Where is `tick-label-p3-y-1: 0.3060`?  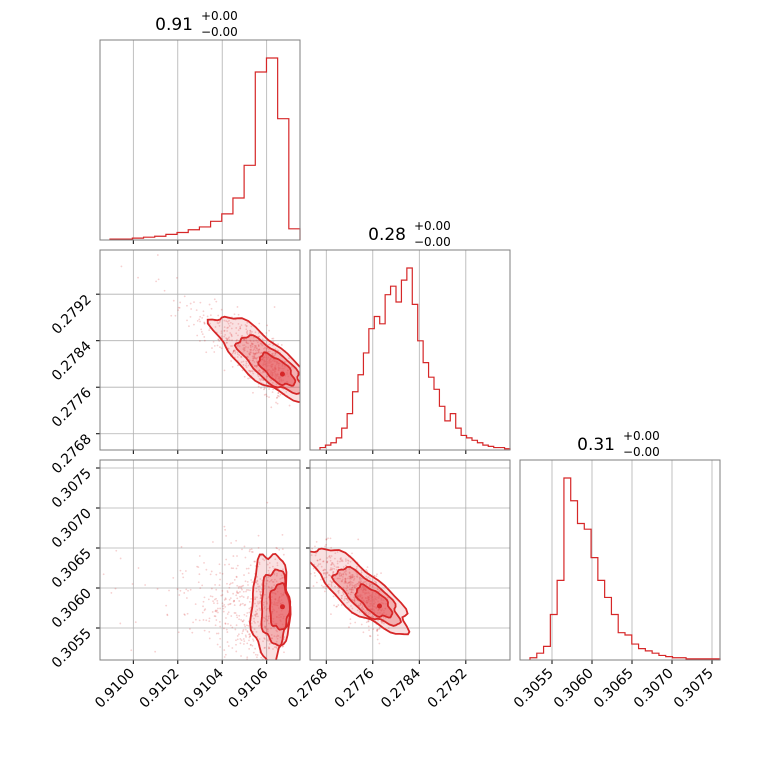 tick-label-p3-y-1: 0.3060 is located at coordinates (72, 609).